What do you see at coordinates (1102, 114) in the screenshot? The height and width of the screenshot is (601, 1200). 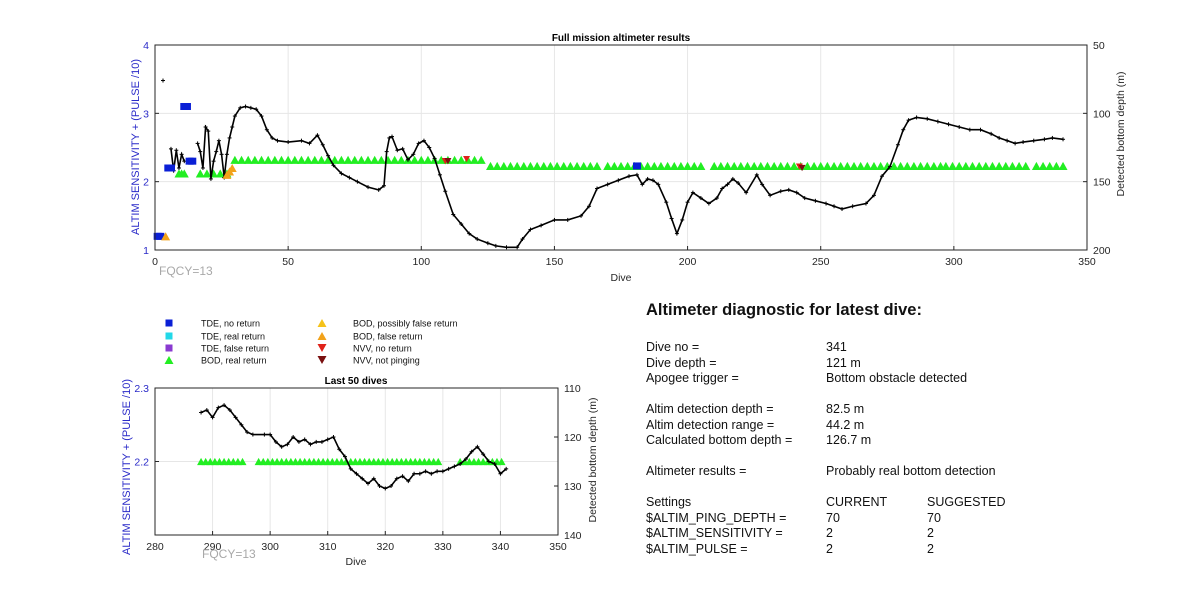 I see `right-y-tick-label: 100` at bounding box center [1102, 114].